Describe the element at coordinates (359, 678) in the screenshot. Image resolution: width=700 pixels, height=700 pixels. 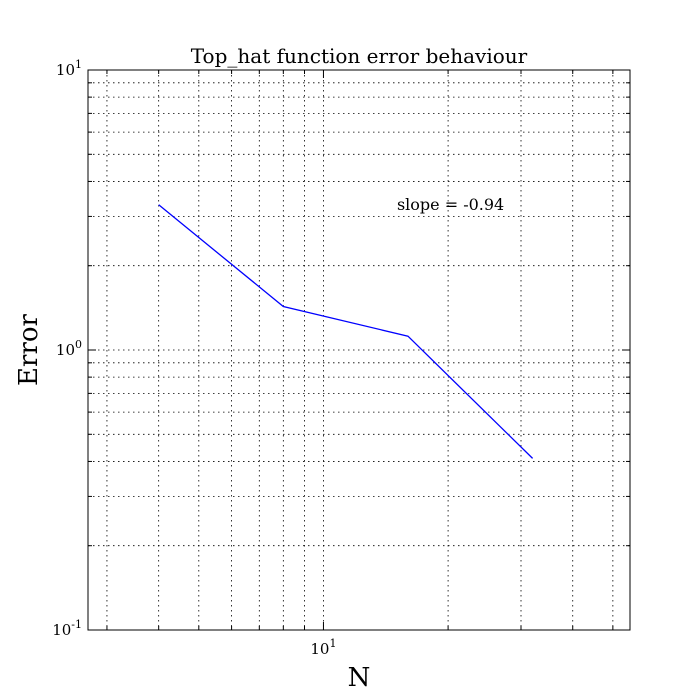
I see `x-axis-label: N` at that location.